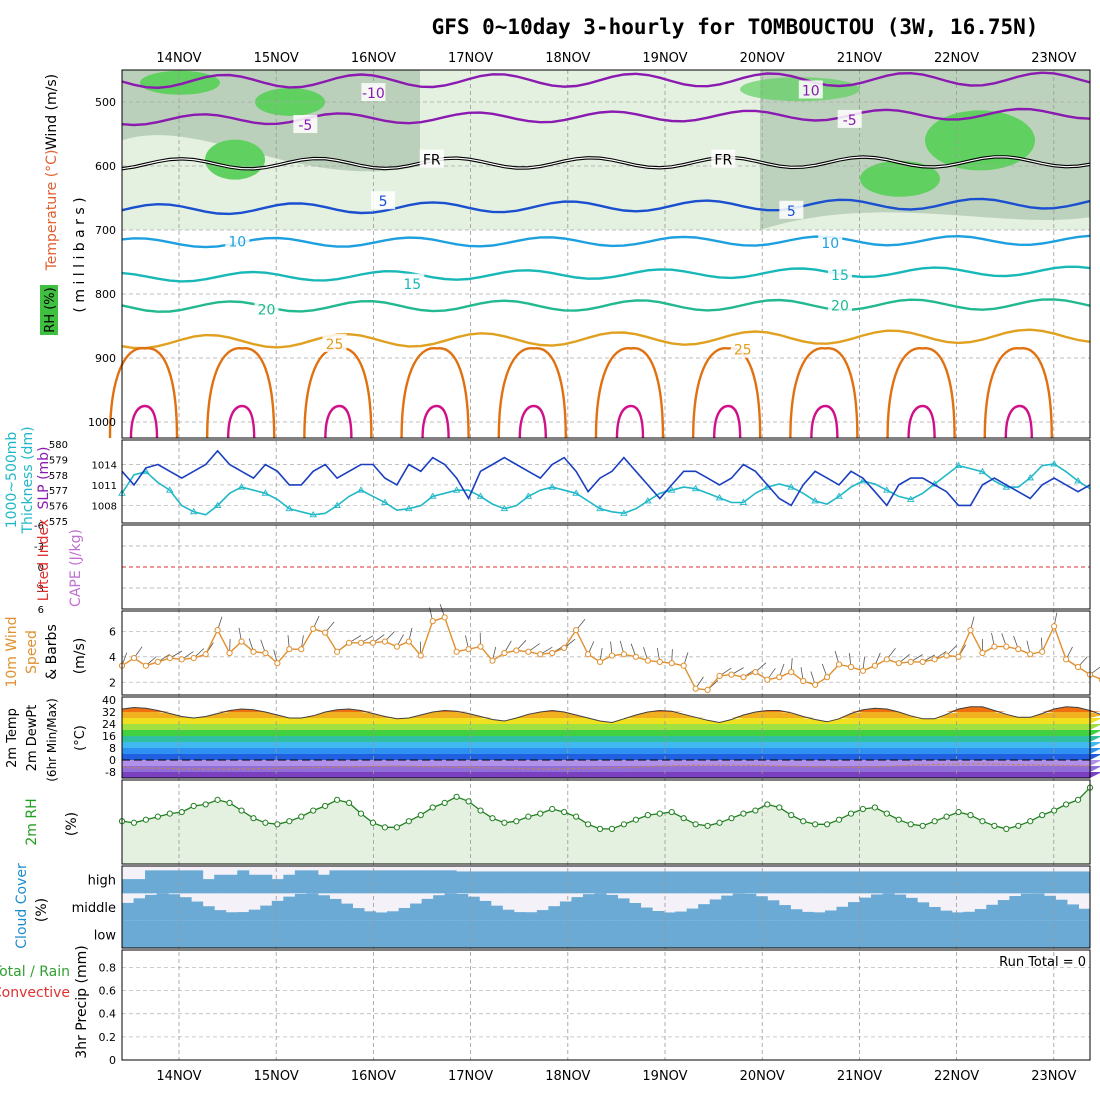 The image size is (1100, 1104). I want to click on isotherm-label: -5, so click(305, 126).